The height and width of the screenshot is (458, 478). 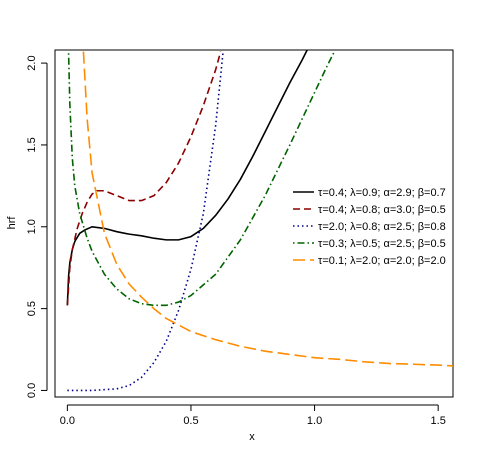 I want to click on y-axis: 0.0 0.5 1.0 1.5 2.0, so click(x=37, y=226).